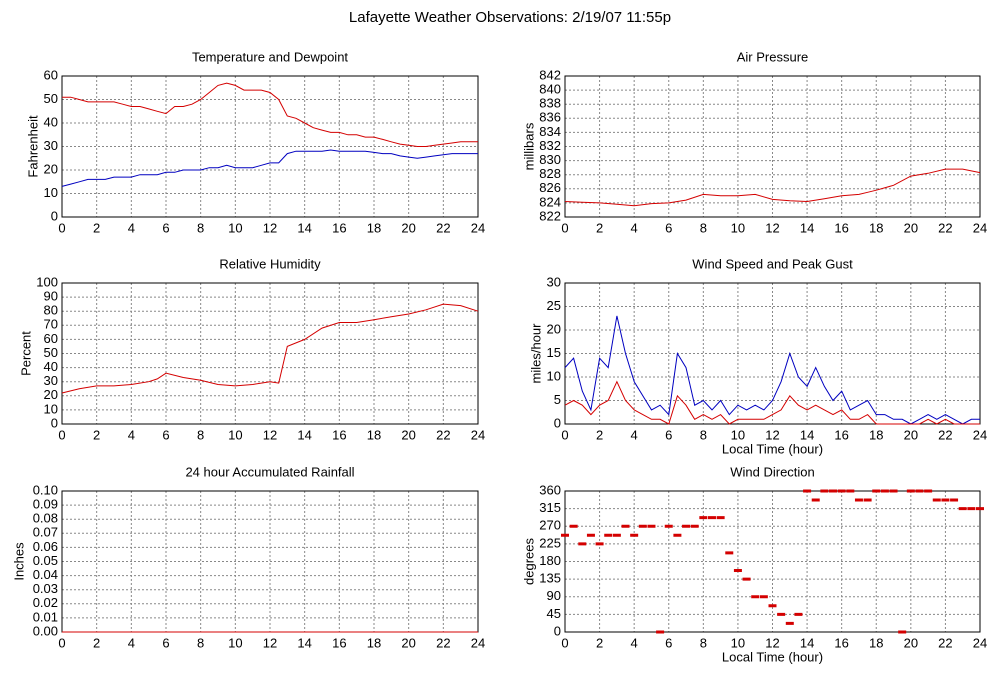 Image resolution: width=1000 pixels, height=680 pixels. What do you see at coordinates (269, 471) in the screenshot?
I see `chart-title: 24 hour Accumulated Rainfall` at bounding box center [269, 471].